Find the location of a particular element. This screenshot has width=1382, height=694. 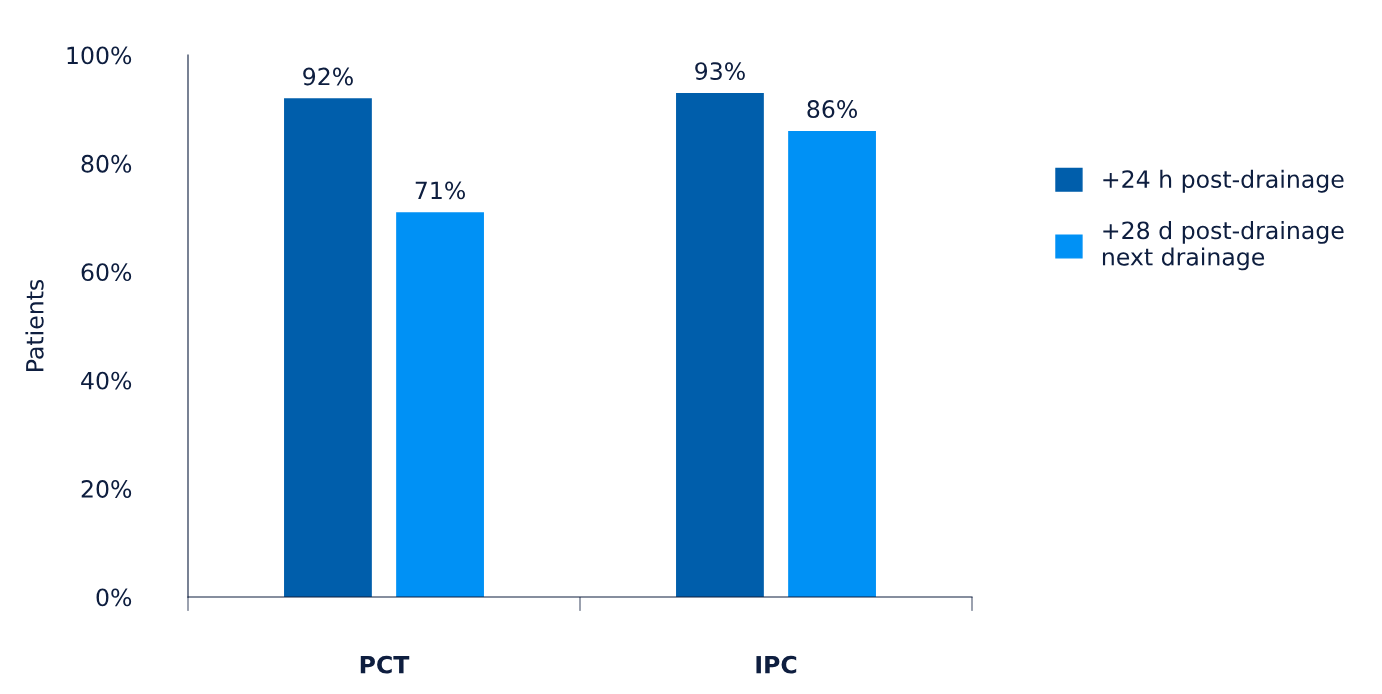

y-axis-title: Patients is located at coordinates (34, 325).